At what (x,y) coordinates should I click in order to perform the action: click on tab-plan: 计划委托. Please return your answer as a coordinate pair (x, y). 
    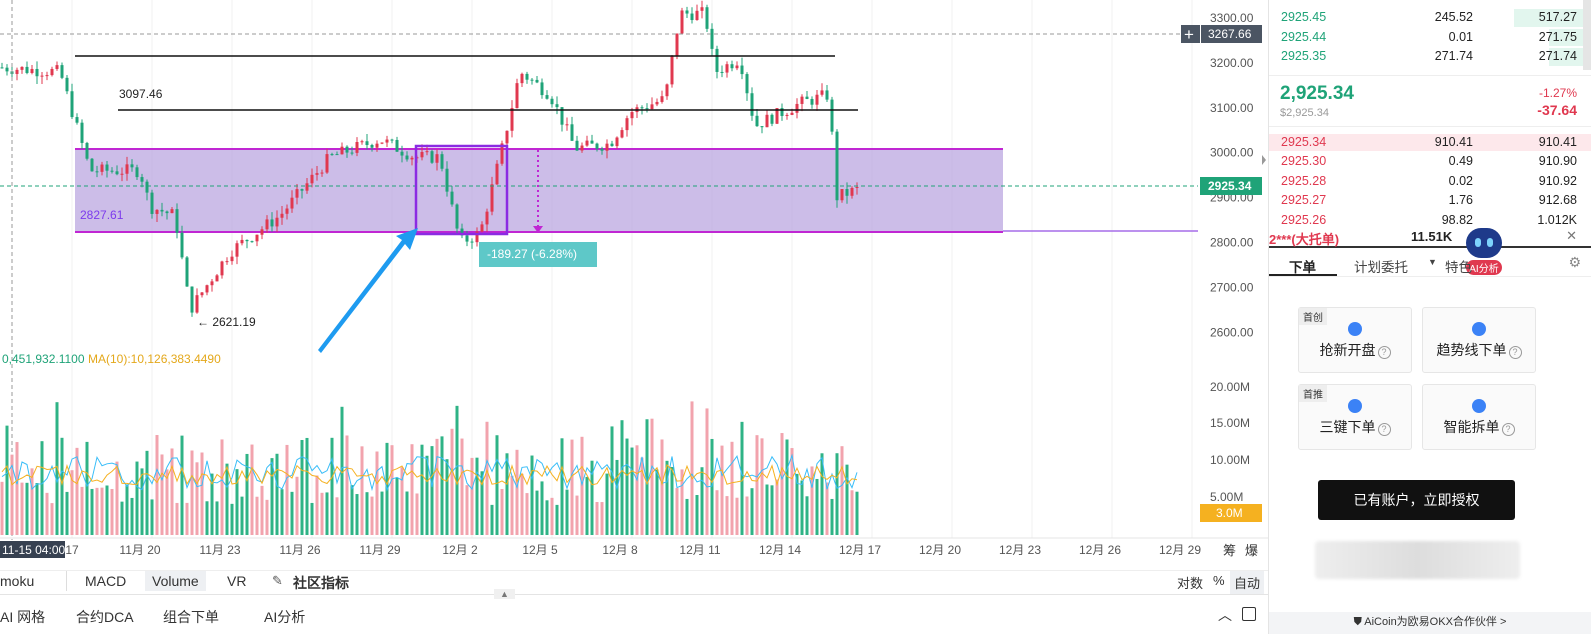
    Looking at the image, I should click on (1381, 267).